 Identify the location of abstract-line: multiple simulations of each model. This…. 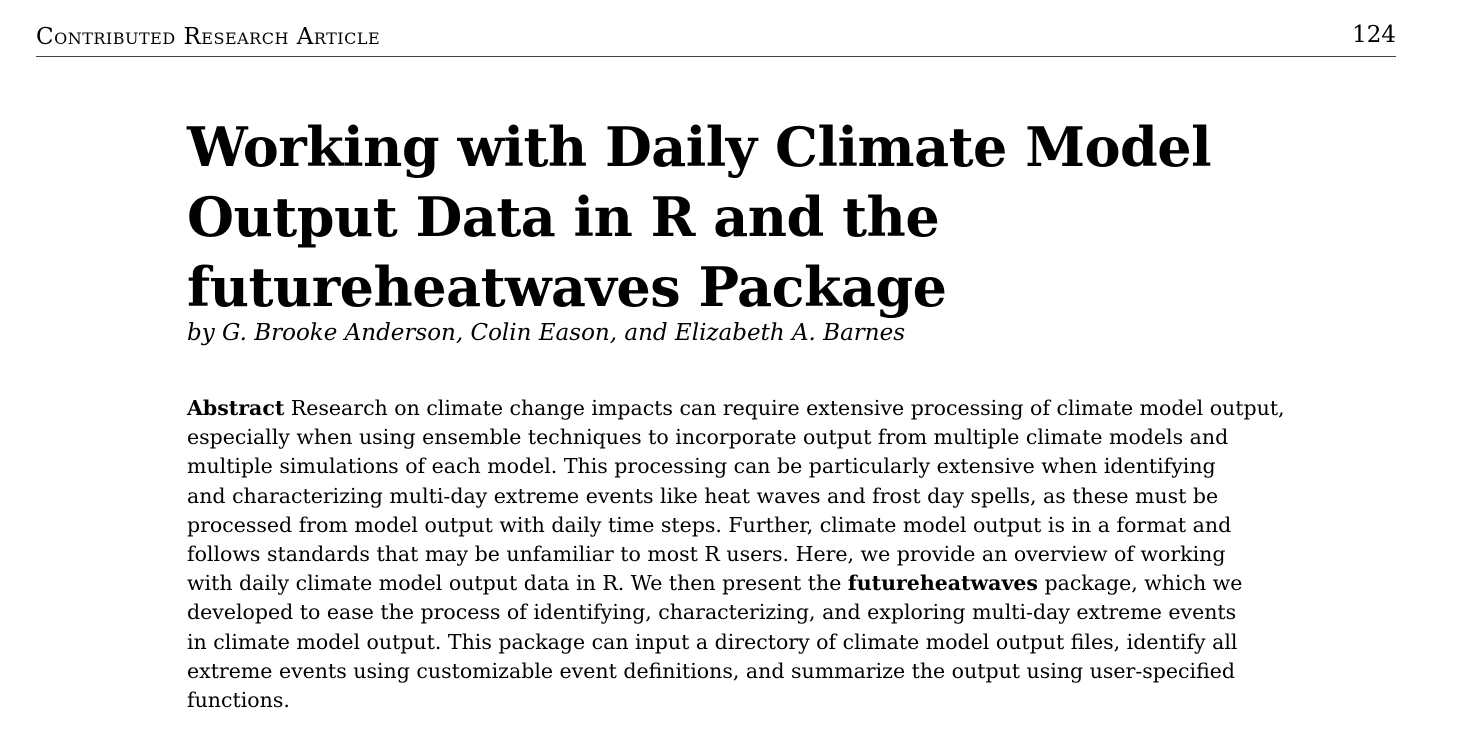
(701, 466).